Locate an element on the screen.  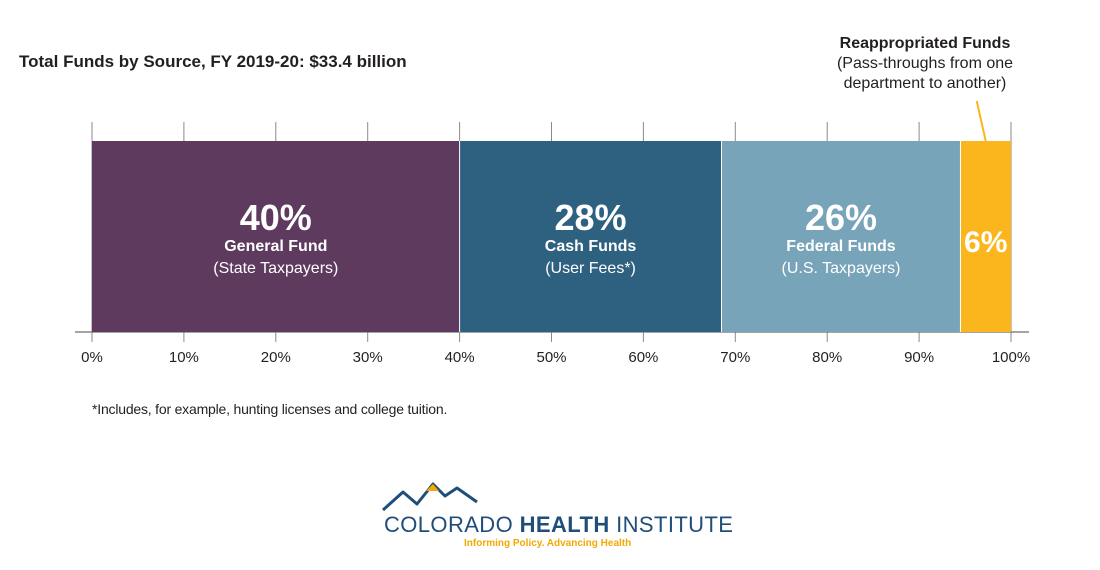
segment-name: Cash Funds is located at coordinates (591, 246).